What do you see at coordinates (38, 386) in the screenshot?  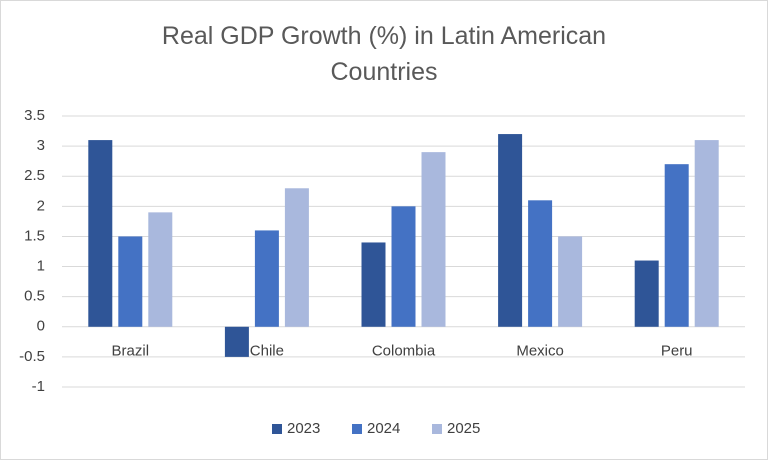 I see `y-tick-label: -1` at bounding box center [38, 386].